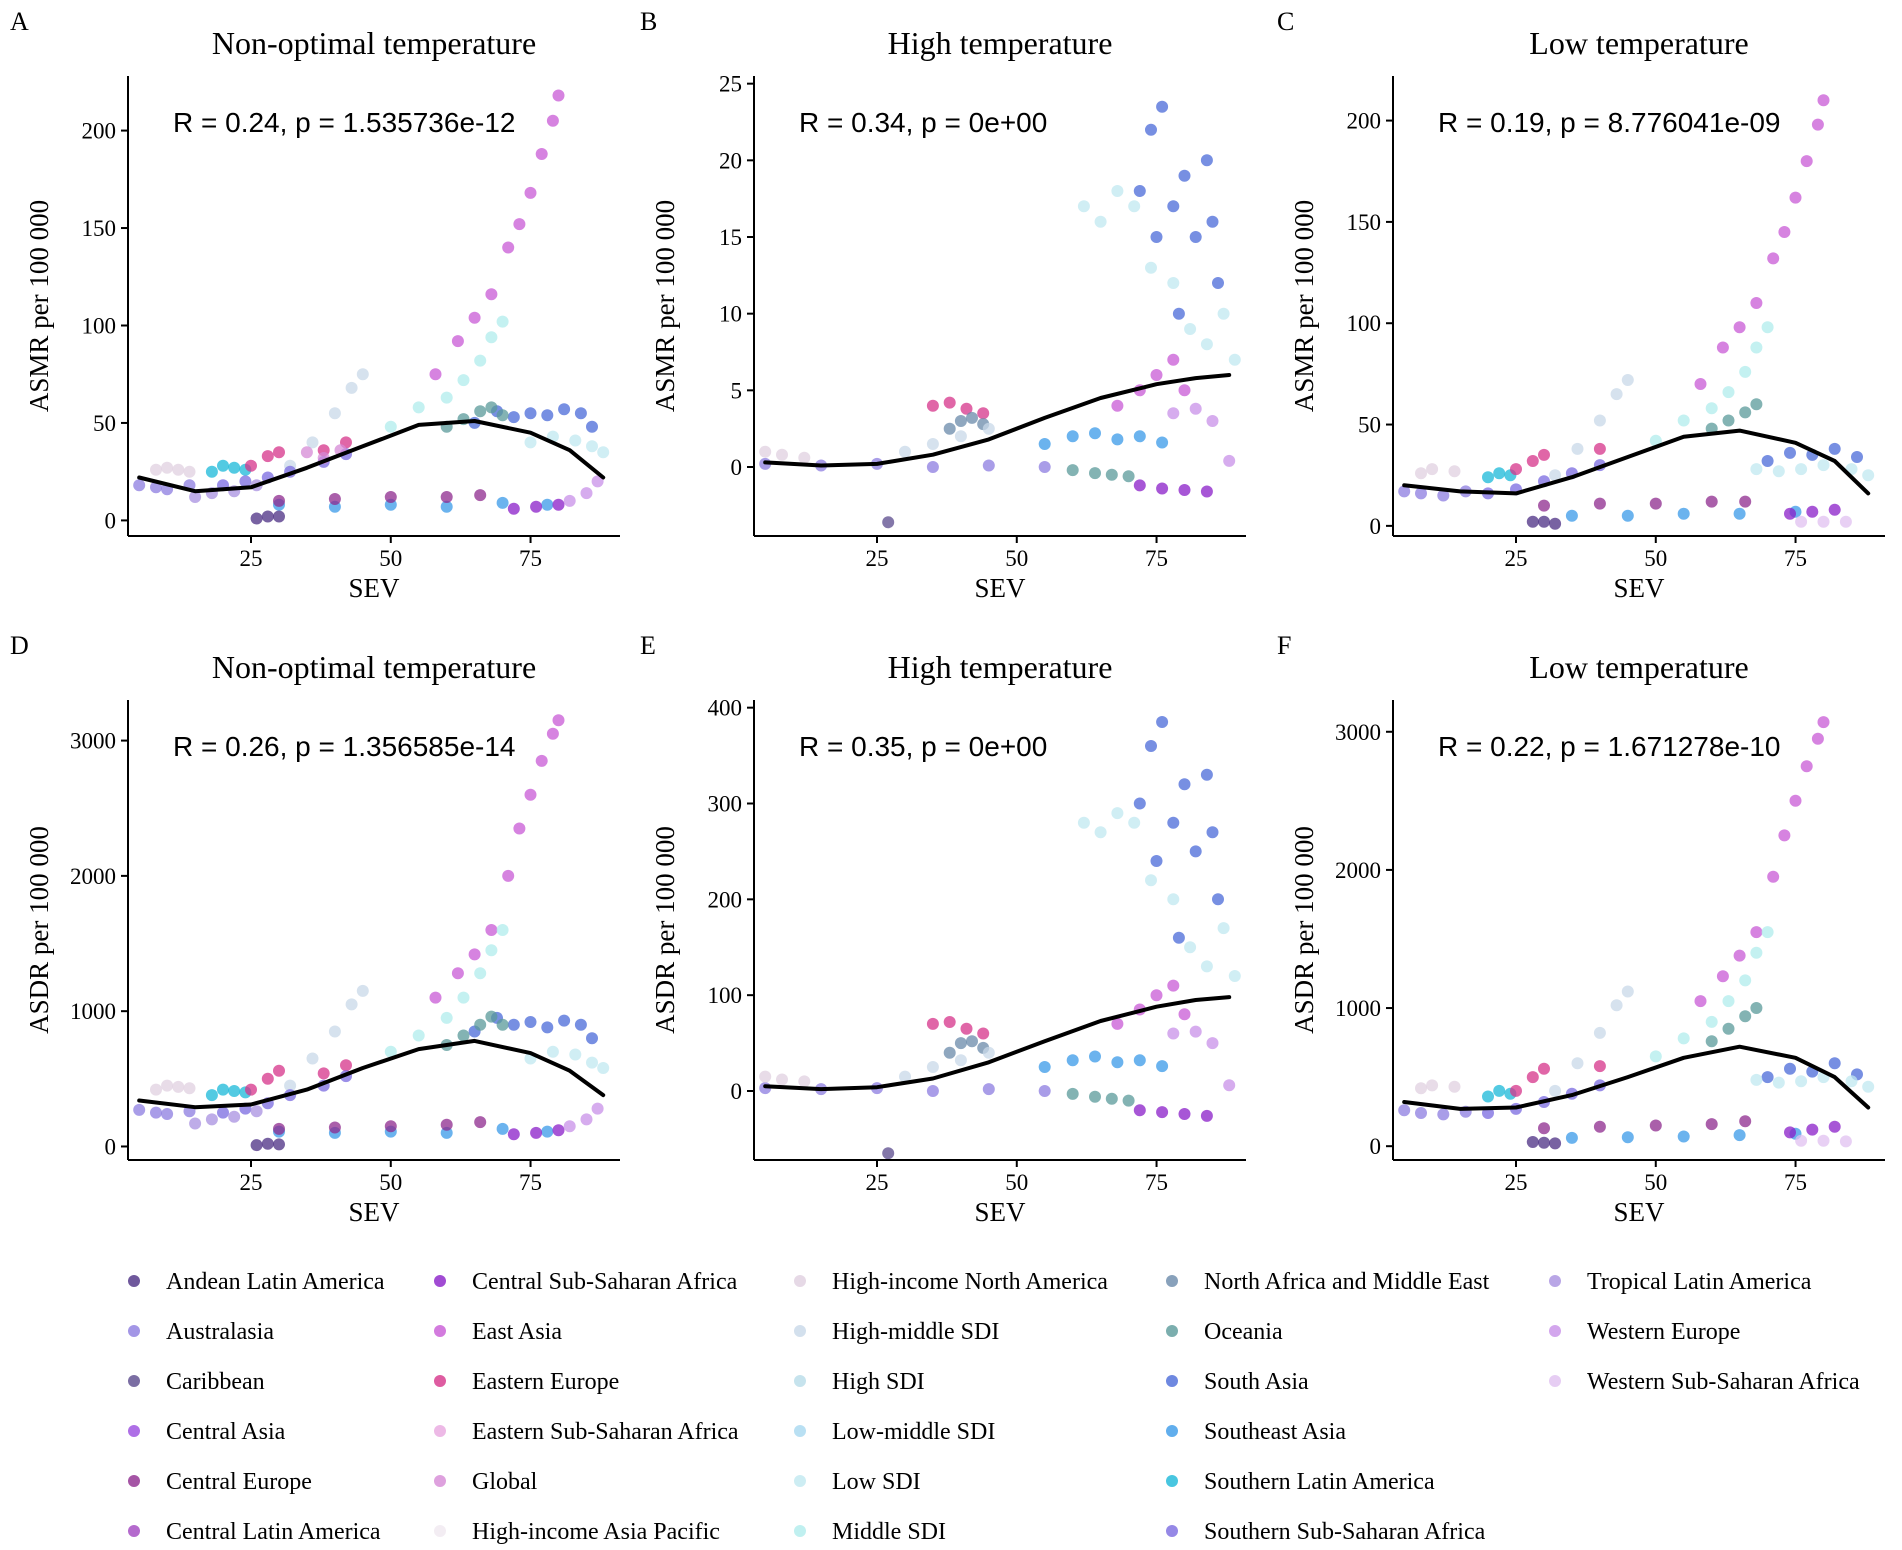 The width and height of the screenshot is (1902, 1550). What do you see at coordinates (1304, 930) in the screenshot?
I see `y-axis-label: ASDR per 100 000` at bounding box center [1304, 930].